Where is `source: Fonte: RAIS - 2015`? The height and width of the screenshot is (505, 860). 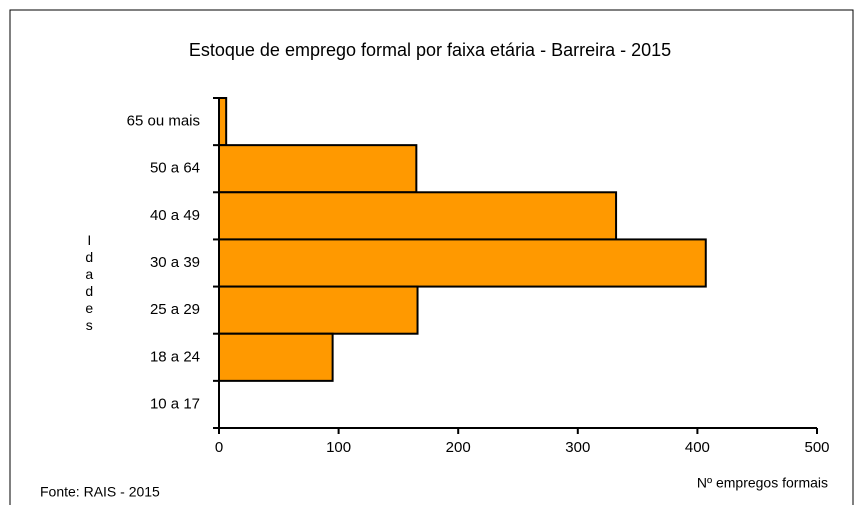
source: Fonte: RAIS - 2015 is located at coordinates (100, 492).